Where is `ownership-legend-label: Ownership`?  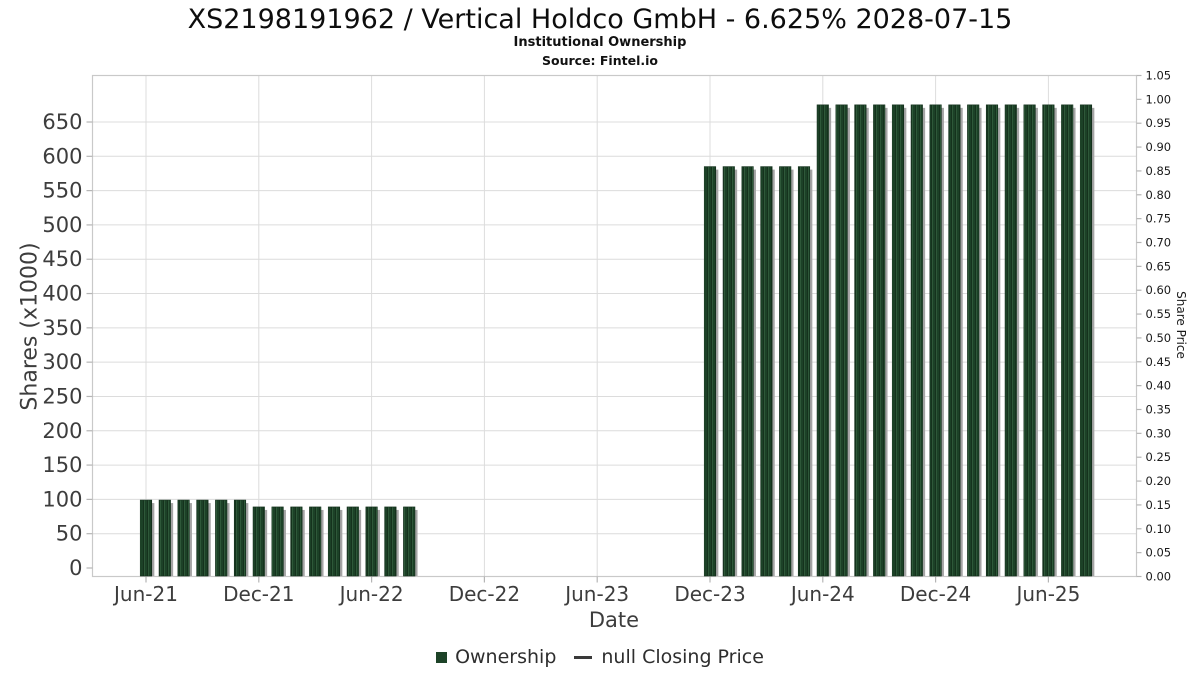 ownership-legend-label: Ownership is located at coordinates (506, 657).